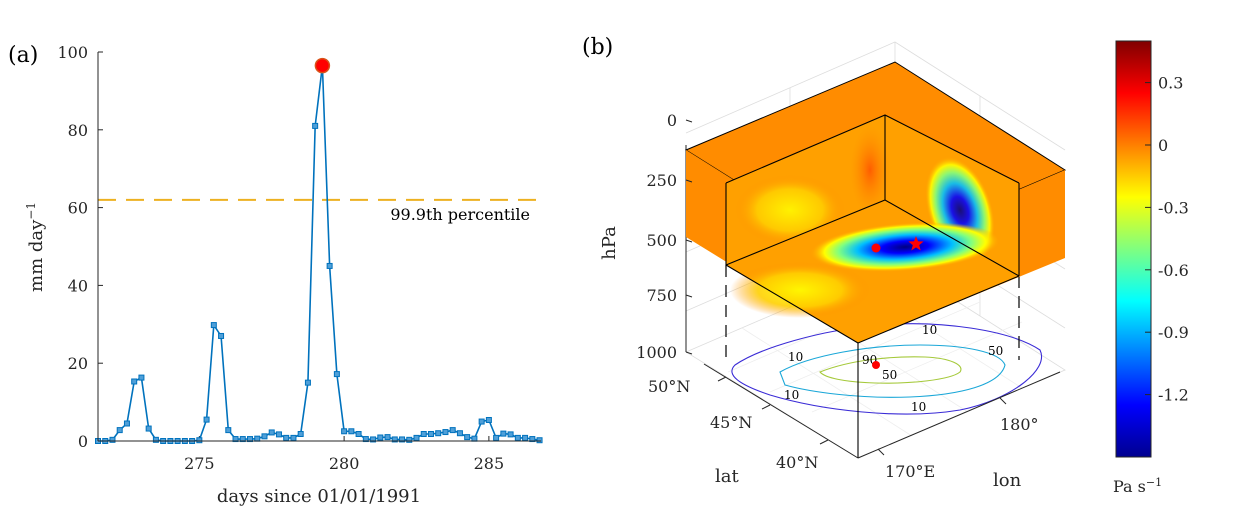 Image resolution: width=1250 pixels, height=521 pixels. I want to click on y-tick-label-5: 100, so click(72, 52).